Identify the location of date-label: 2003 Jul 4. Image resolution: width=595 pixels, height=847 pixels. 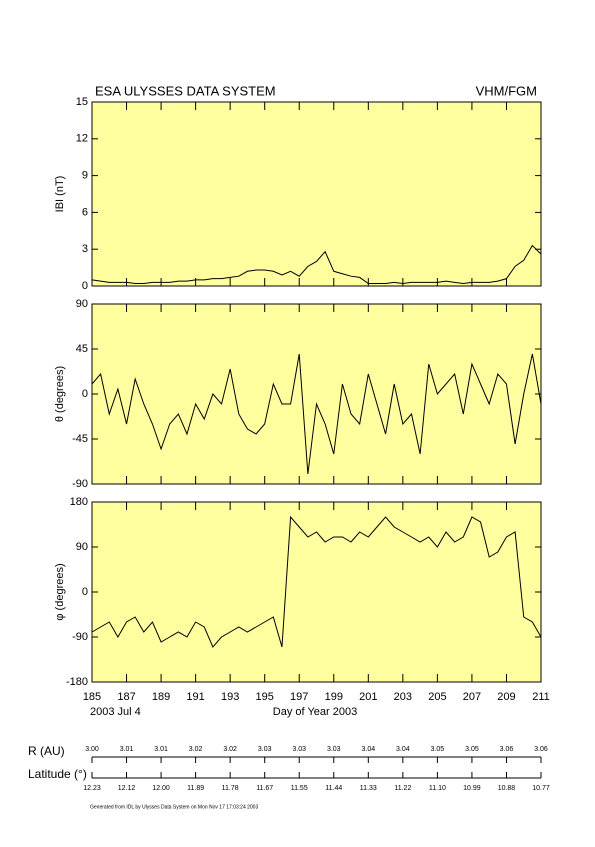
(115, 712).